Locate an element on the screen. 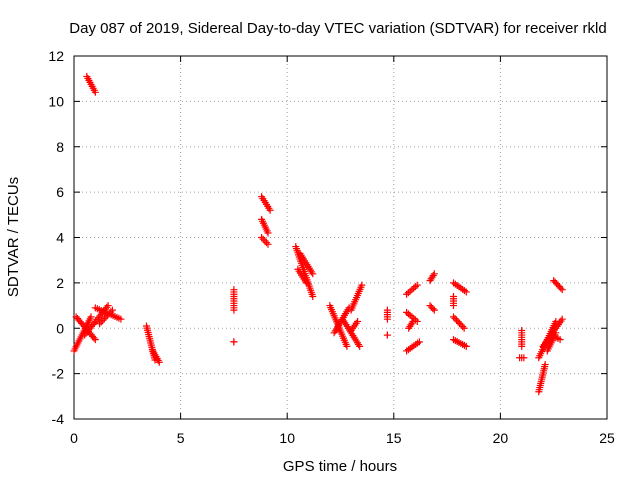  x-tick-label: 15 is located at coordinates (394, 438).